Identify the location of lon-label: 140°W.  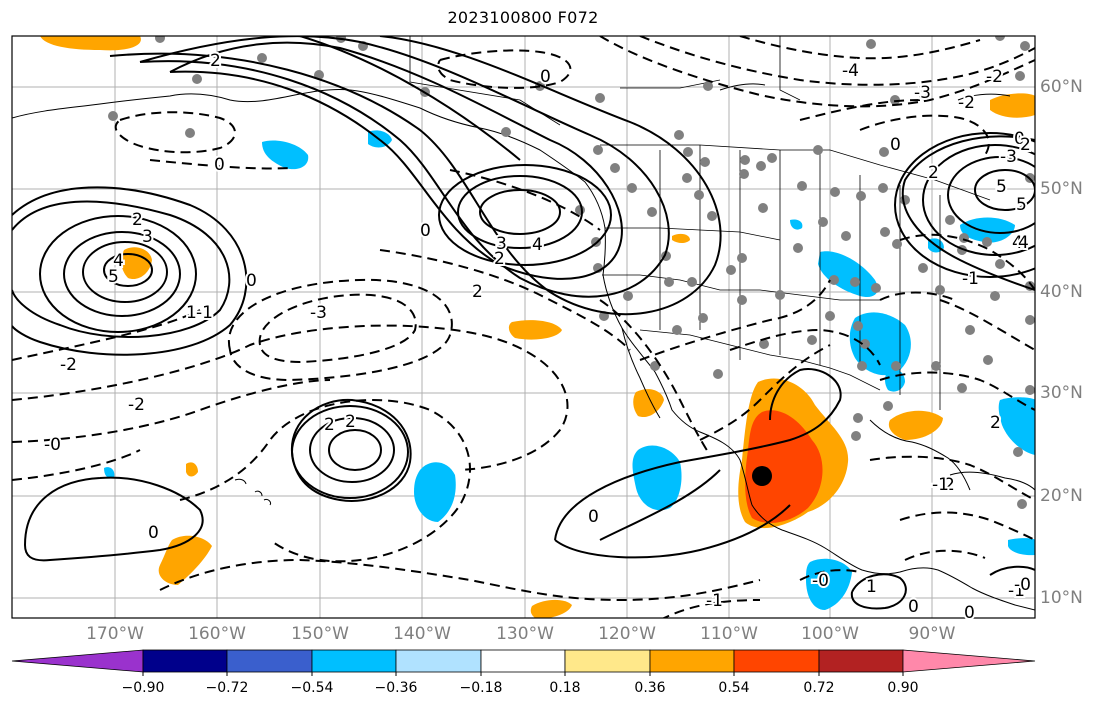
(422, 634).